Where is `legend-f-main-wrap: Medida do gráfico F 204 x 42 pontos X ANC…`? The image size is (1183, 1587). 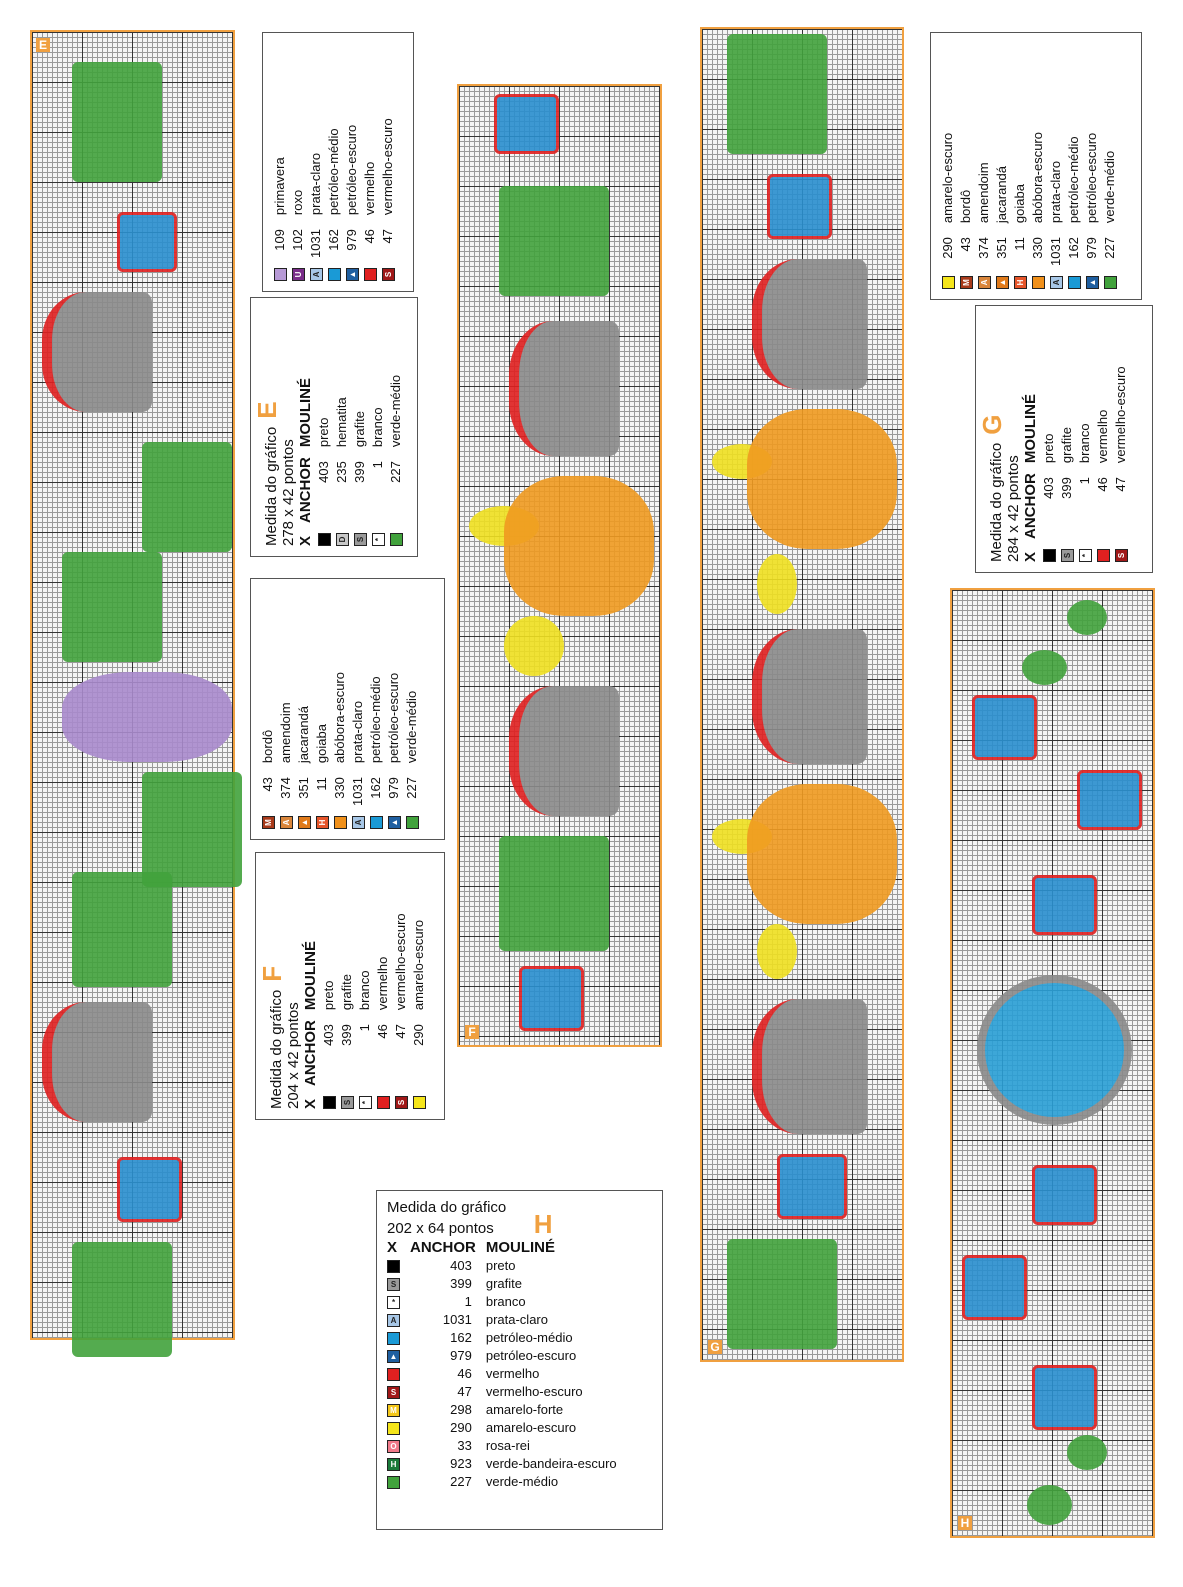
legend-f-main-wrap: Medida do gráfico F 204 x 42 pontos X ANC… is located at coordinates (350, 986).